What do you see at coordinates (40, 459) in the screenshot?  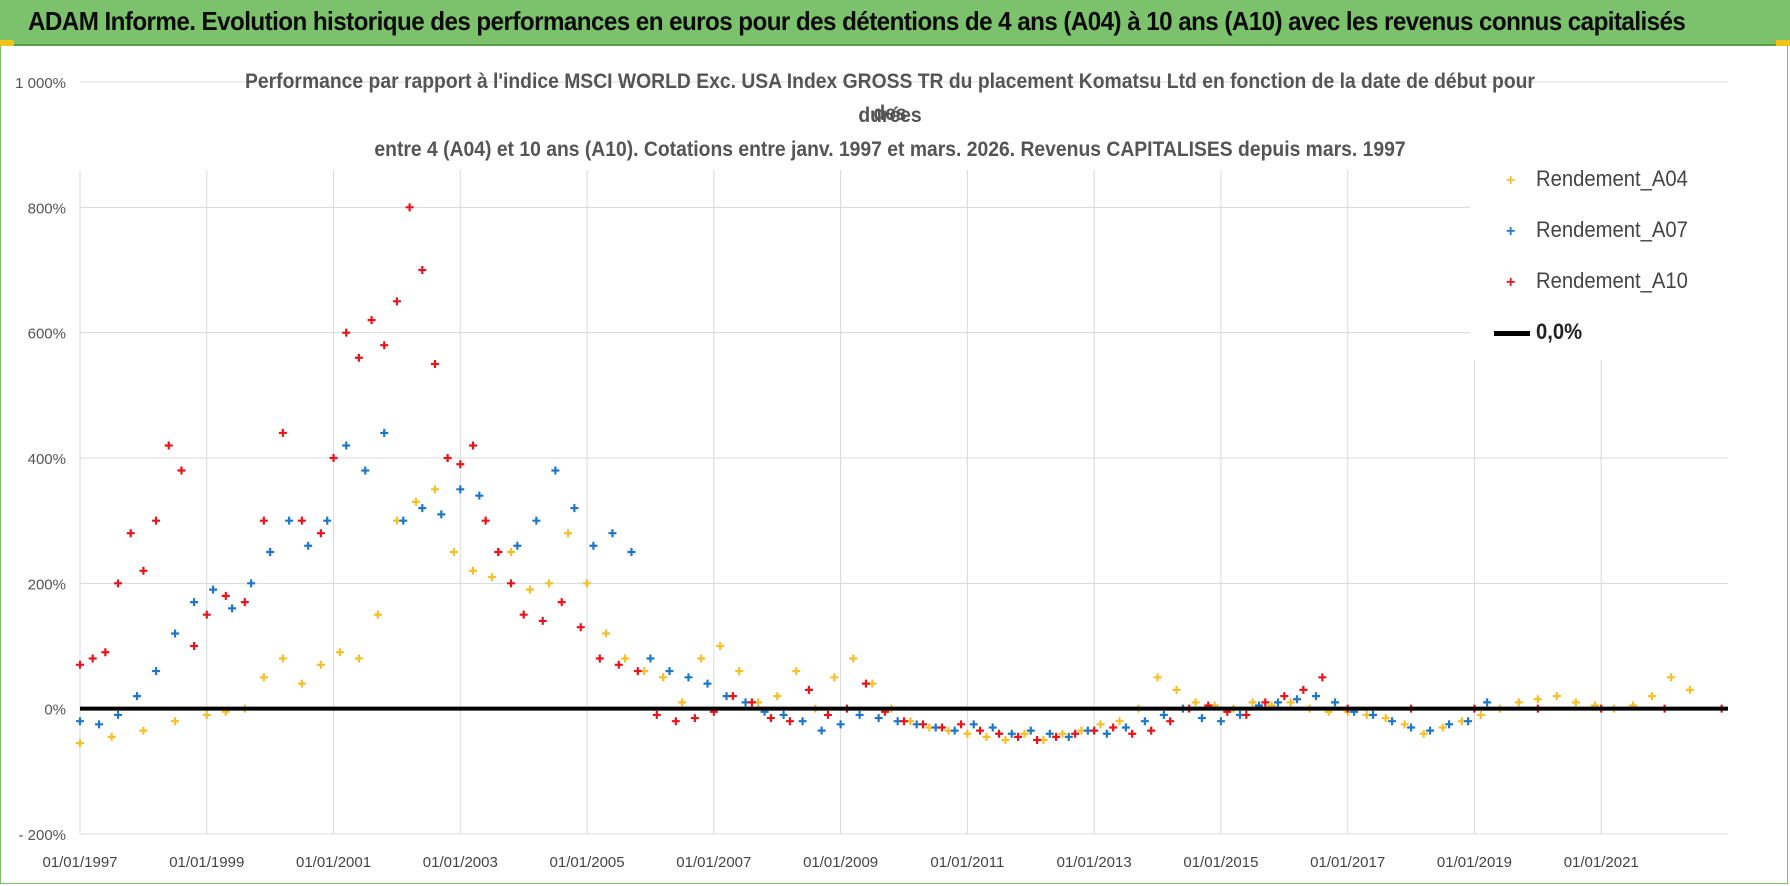 I see `y-axis-ticks: - 200% 0% 200% 400% 600% 800% 1 000%` at bounding box center [40, 459].